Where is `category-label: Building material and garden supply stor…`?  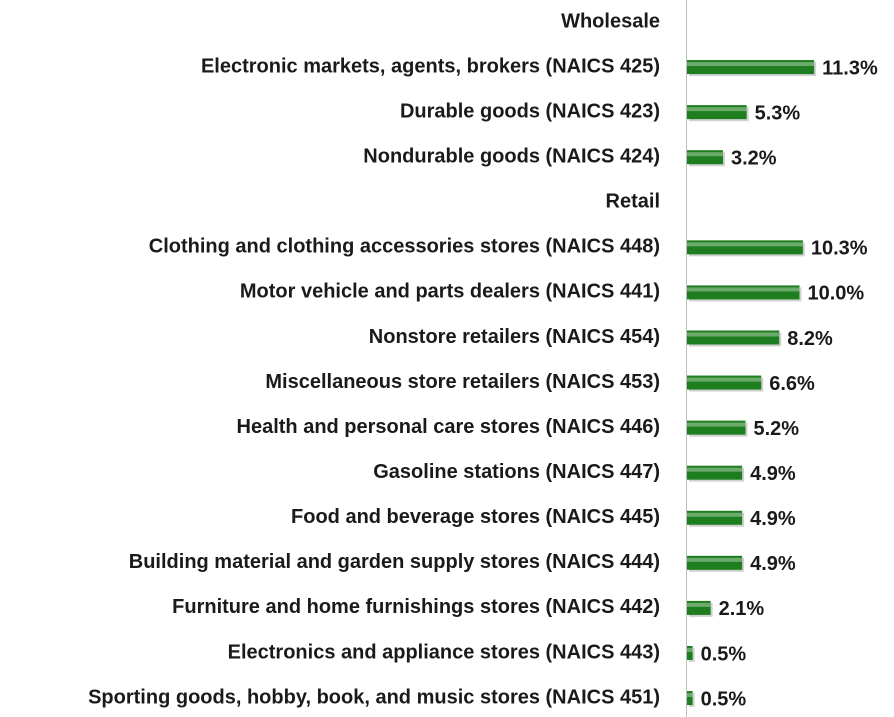
category-label: Building material and garden supply stor… is located at coordinates (394, 562).